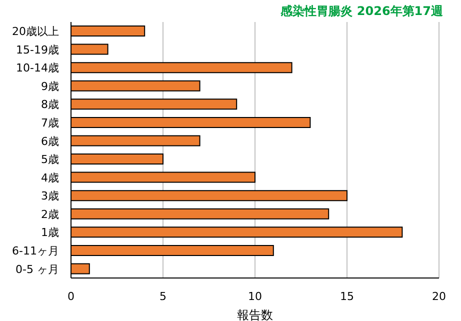 This screenshot has height=321, width=461. I want to click on y-tick-label: 0-5 ヶ月, so click(37, 269).